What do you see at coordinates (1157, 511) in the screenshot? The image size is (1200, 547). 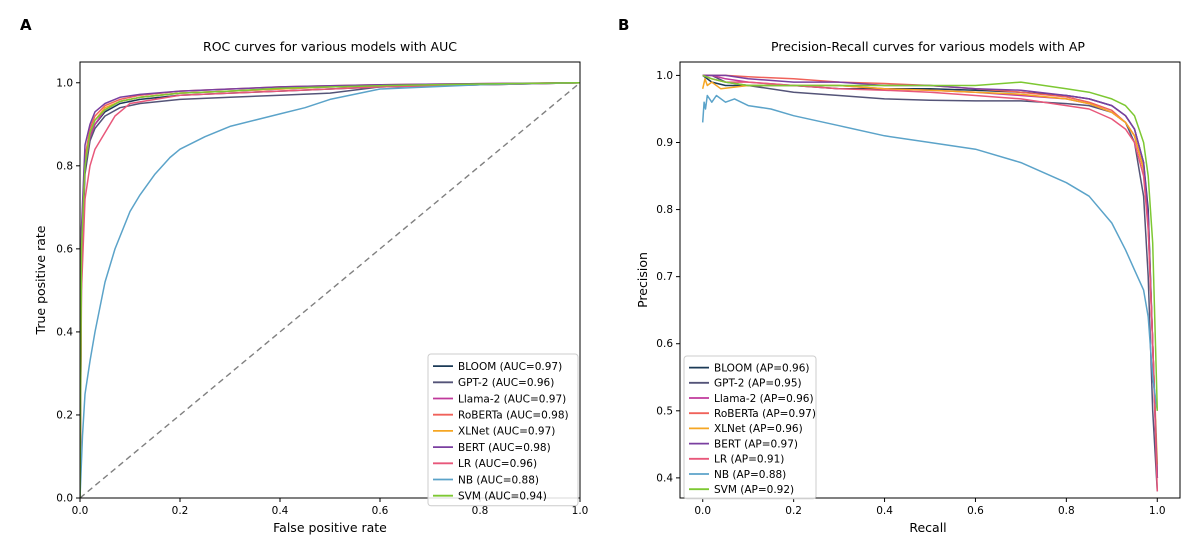 I see `pr-x-tick-label-5: 1.0` at bounding box center [1157, 511].